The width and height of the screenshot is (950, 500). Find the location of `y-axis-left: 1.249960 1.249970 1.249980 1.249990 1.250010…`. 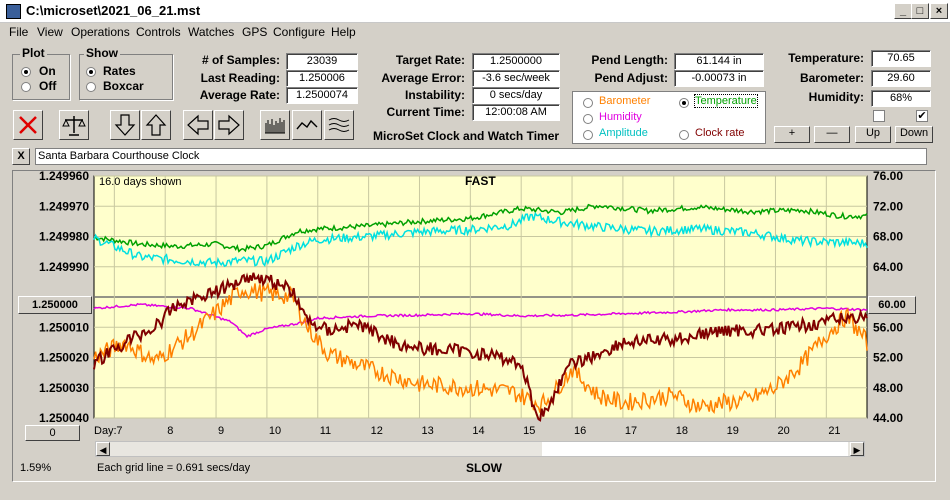

y-axis-left: 1.249960 1.249970 1.249980 1.249990 1.250010… is located at coordinates (64, 298).